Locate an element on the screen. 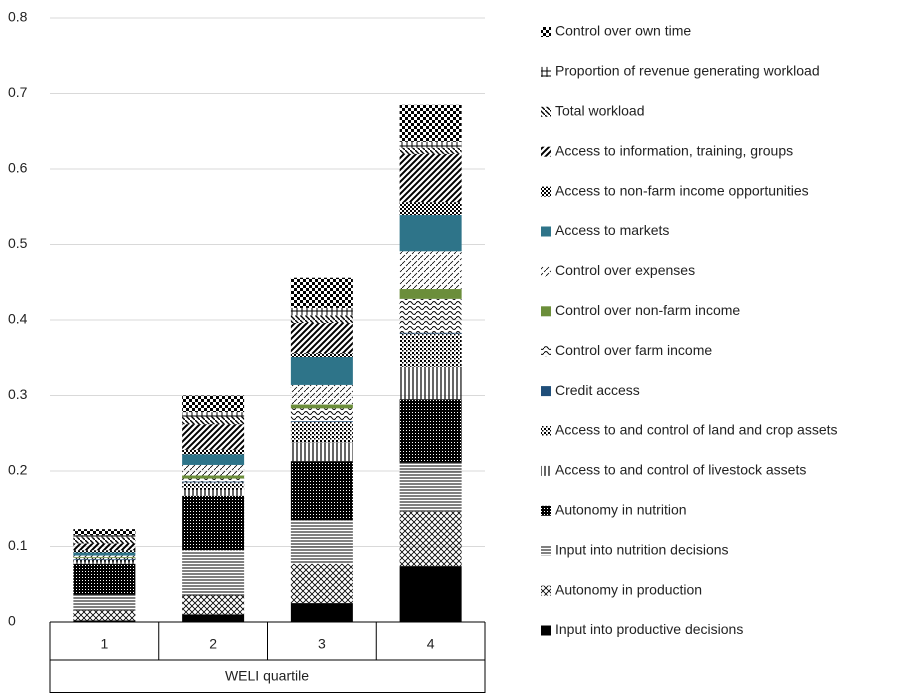 Image resolution: width=912 pixels, height=698 pixels. y-tick-label: 0.3 is located at coordinates (18, 394).